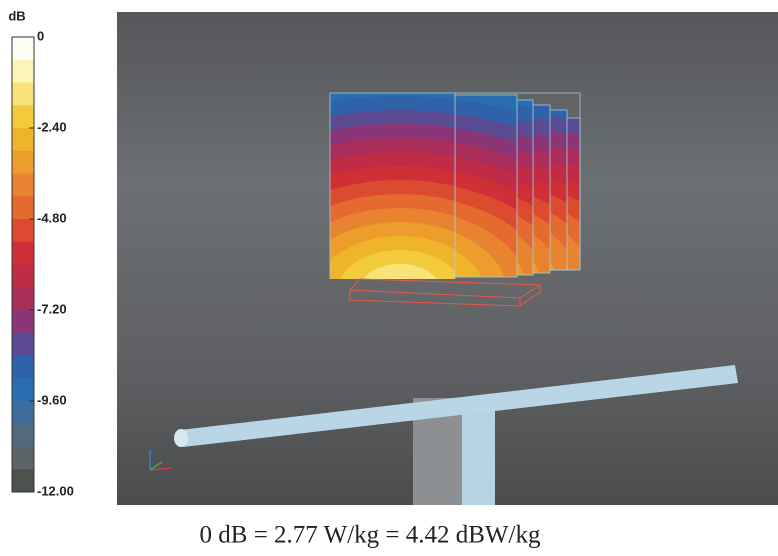 This screenshot has width=778, height=556. What do you see at coordinates (181, 438) in the screenshot?
I see `rod-end` at bounding box center [181, 438].